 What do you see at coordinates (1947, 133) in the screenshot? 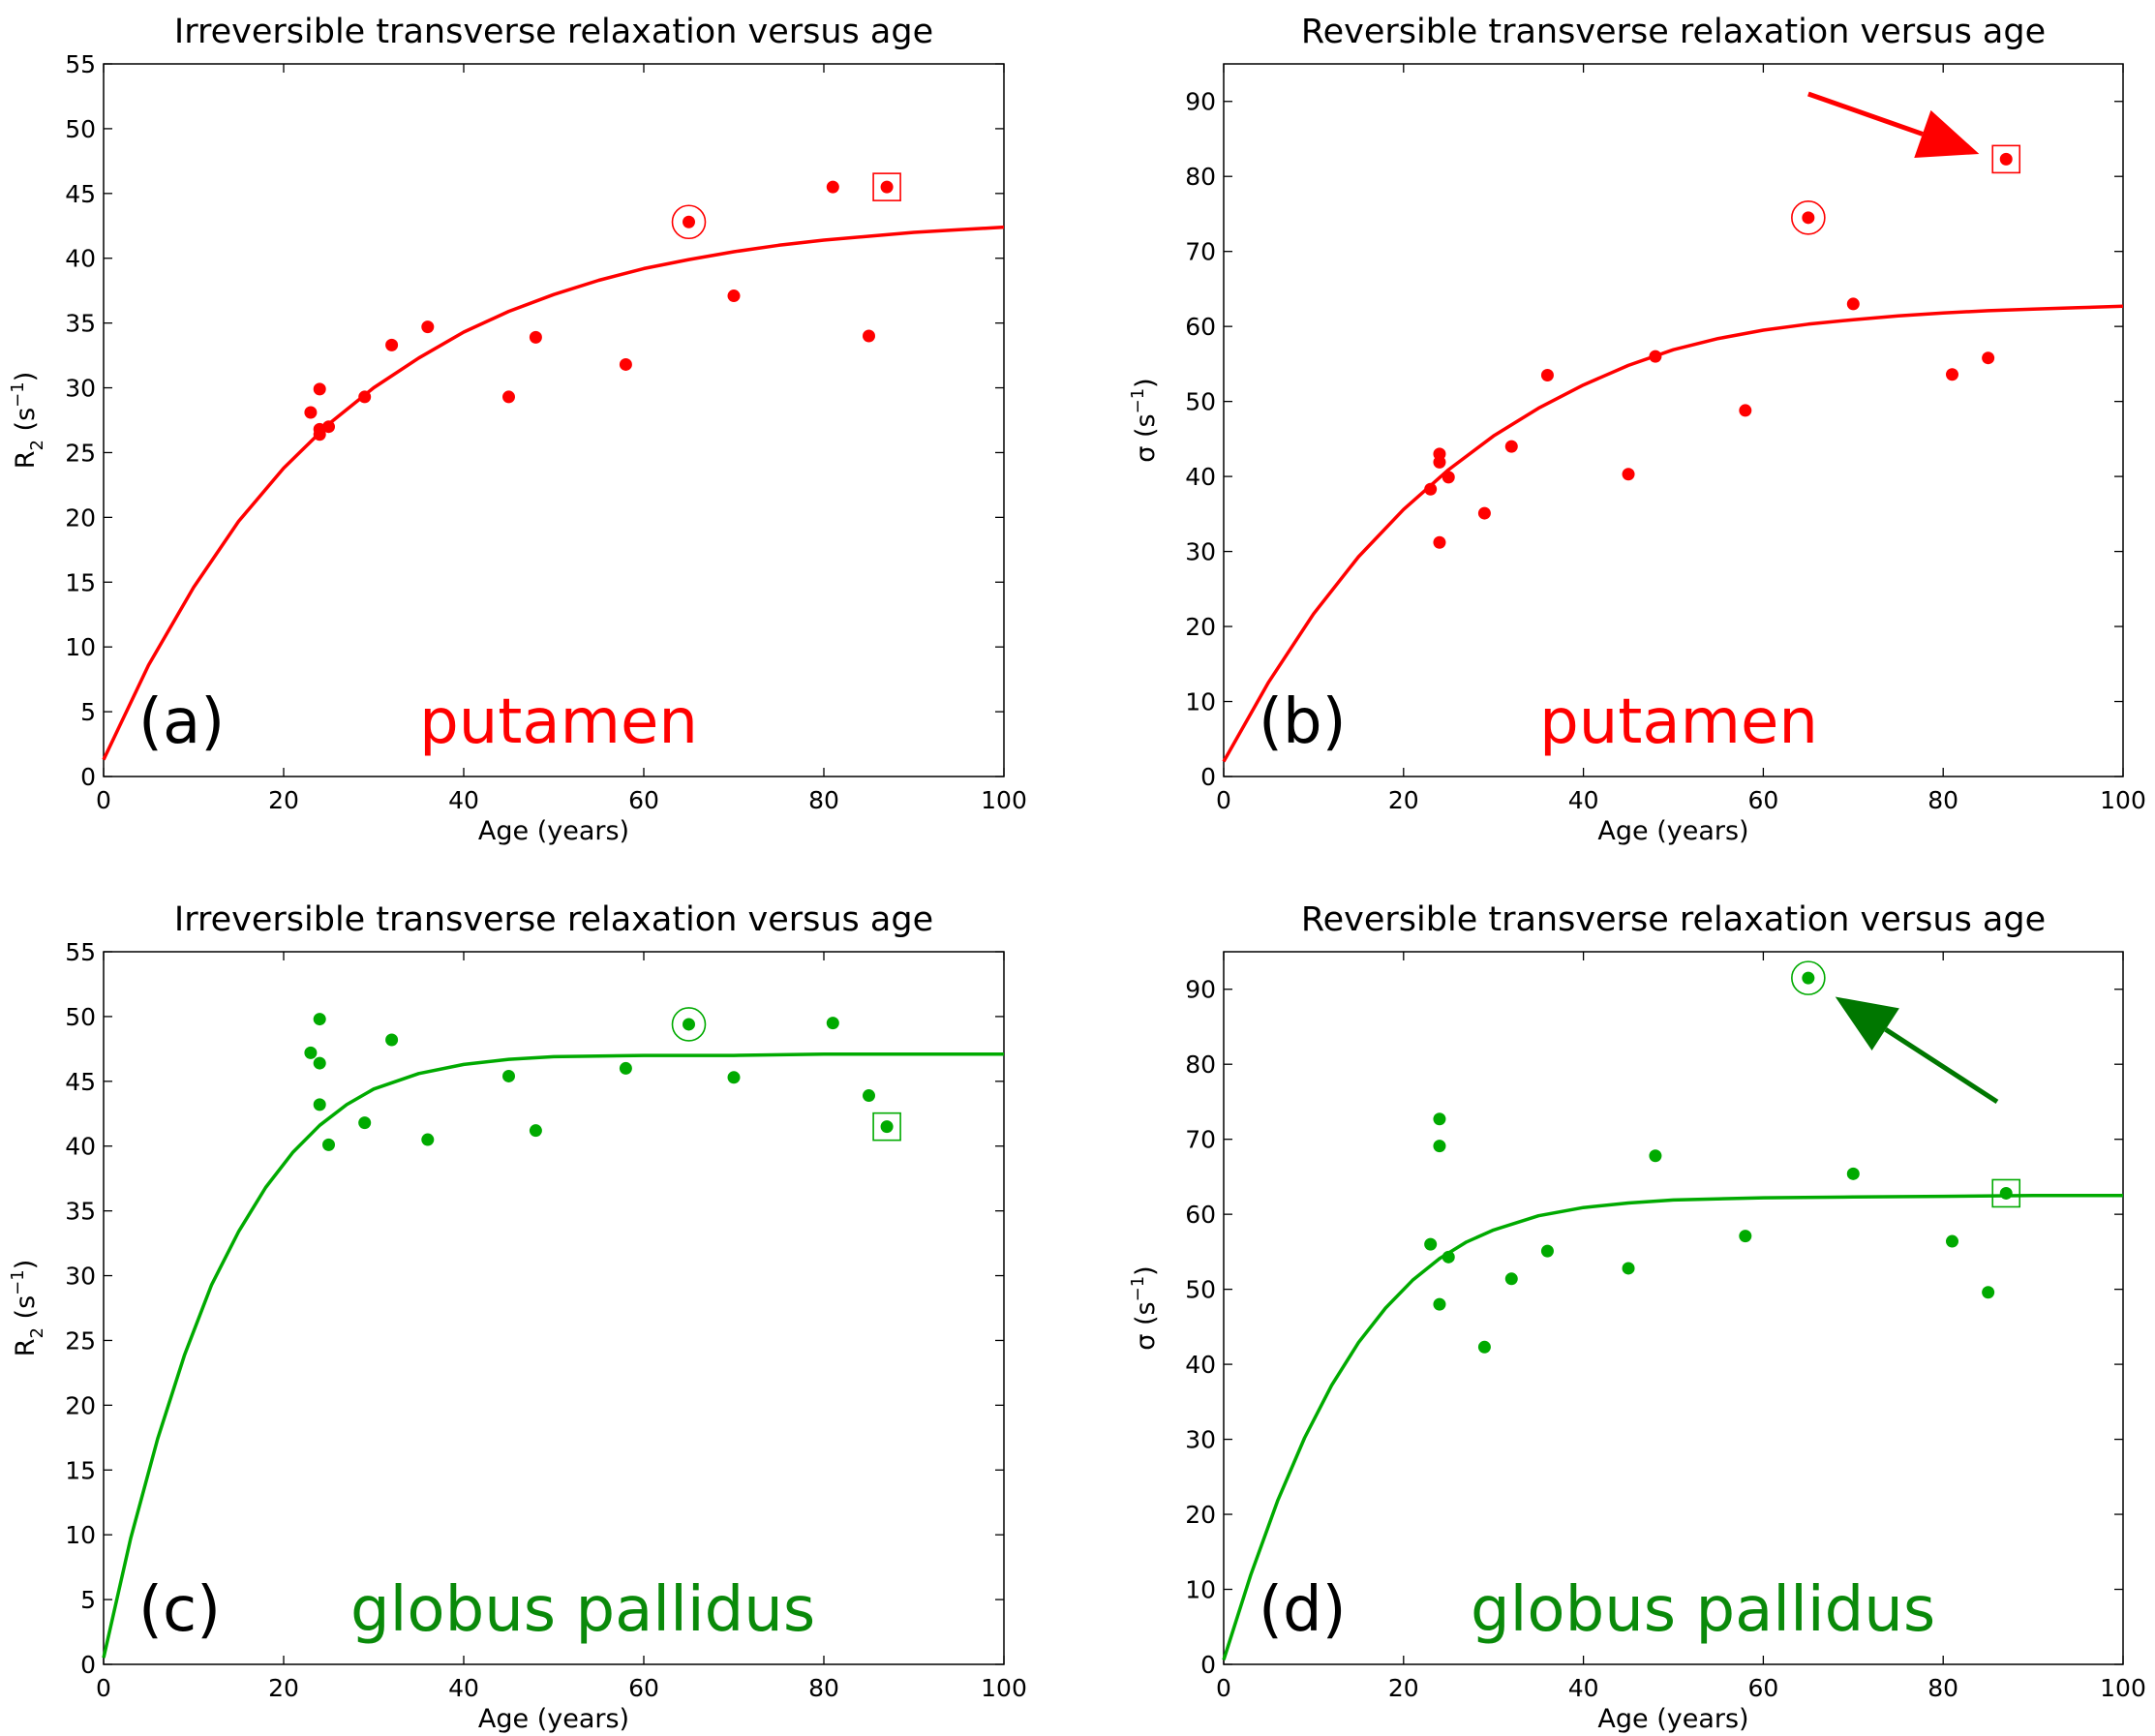
I see `annotation-arrow-head` at bounding box center [1947, 133].